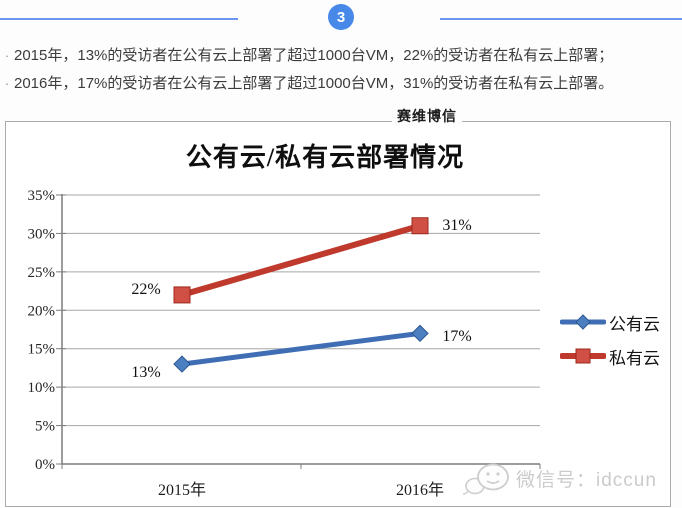 The height and width of the screenshot is (508, 682). I want to click on legend-item-private-cloud: 私有云, so click(610, 356).